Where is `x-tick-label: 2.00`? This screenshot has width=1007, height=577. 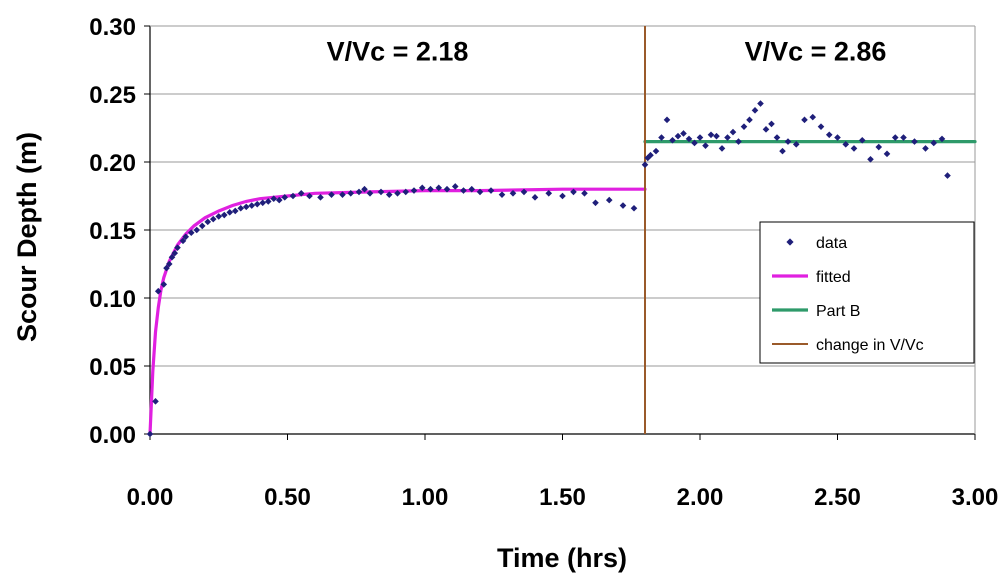 x-tick-label: 2.00 is located at coordinates (700, 497).